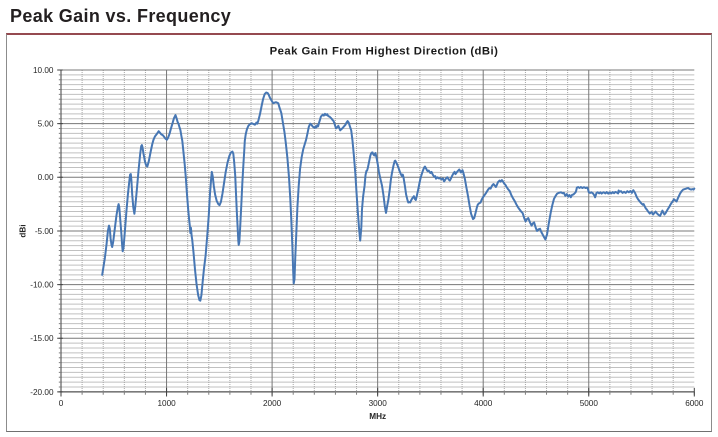 This screenshot has width=718, height=437. I want to click on svg-text: -20.00, so click(42, 392).